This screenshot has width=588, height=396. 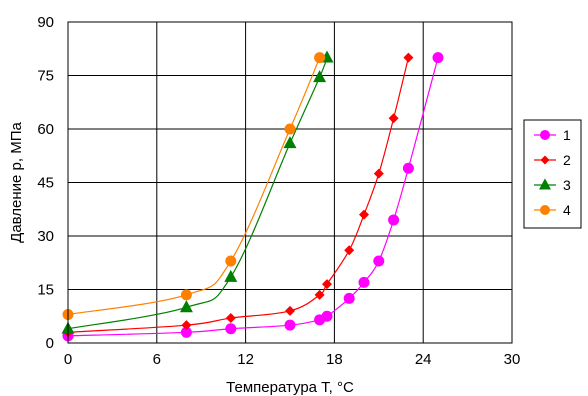 I want to click on x-tick-label: 0, so click(x=68, y=359).